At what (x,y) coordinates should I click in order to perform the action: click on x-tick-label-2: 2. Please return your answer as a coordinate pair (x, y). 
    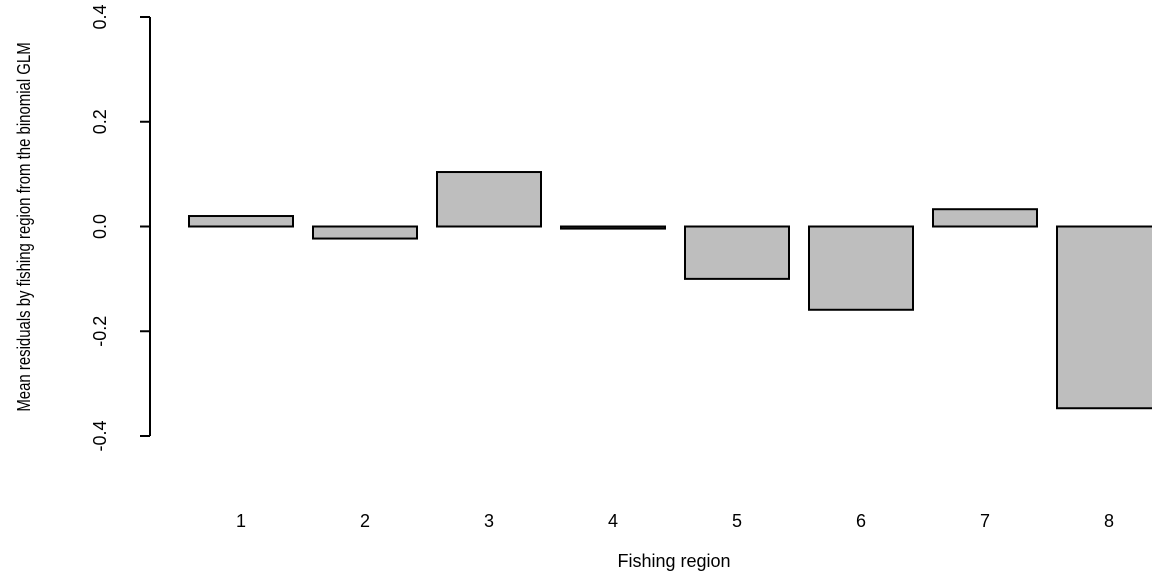
    Looking at the image, I should click on (365, 521).